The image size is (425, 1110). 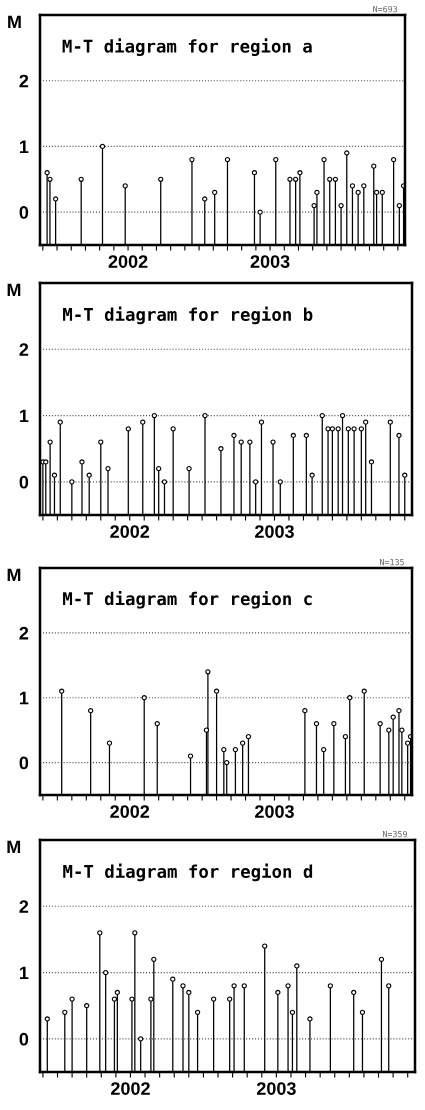 What do you see at coordinates (392, 562) in the screenshot?
I see `text: N=135` at bounding box center [392, 562].